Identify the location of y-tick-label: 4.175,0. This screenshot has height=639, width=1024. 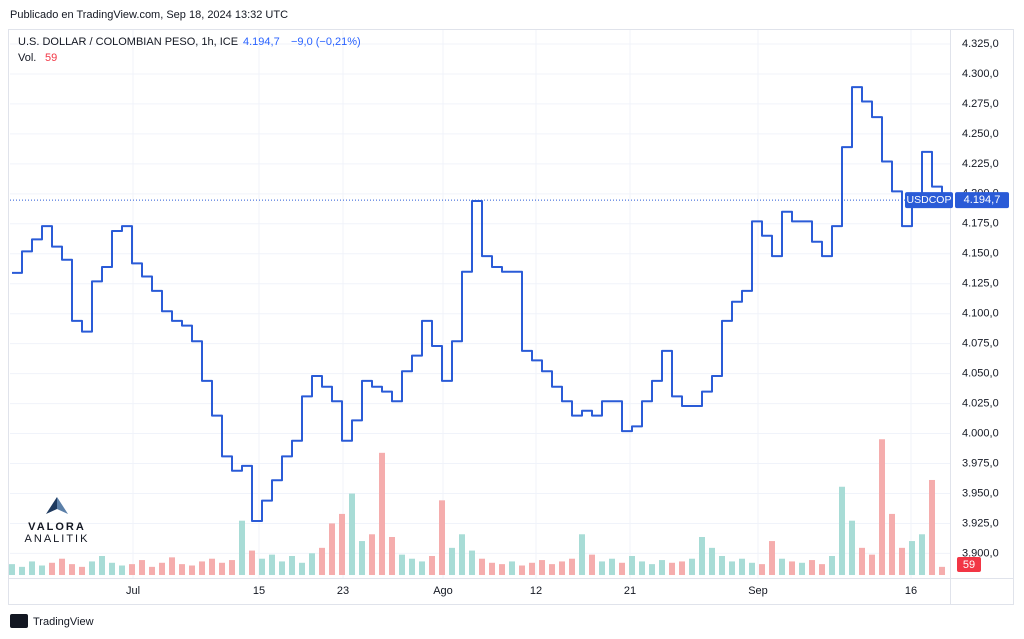
(980, 224).